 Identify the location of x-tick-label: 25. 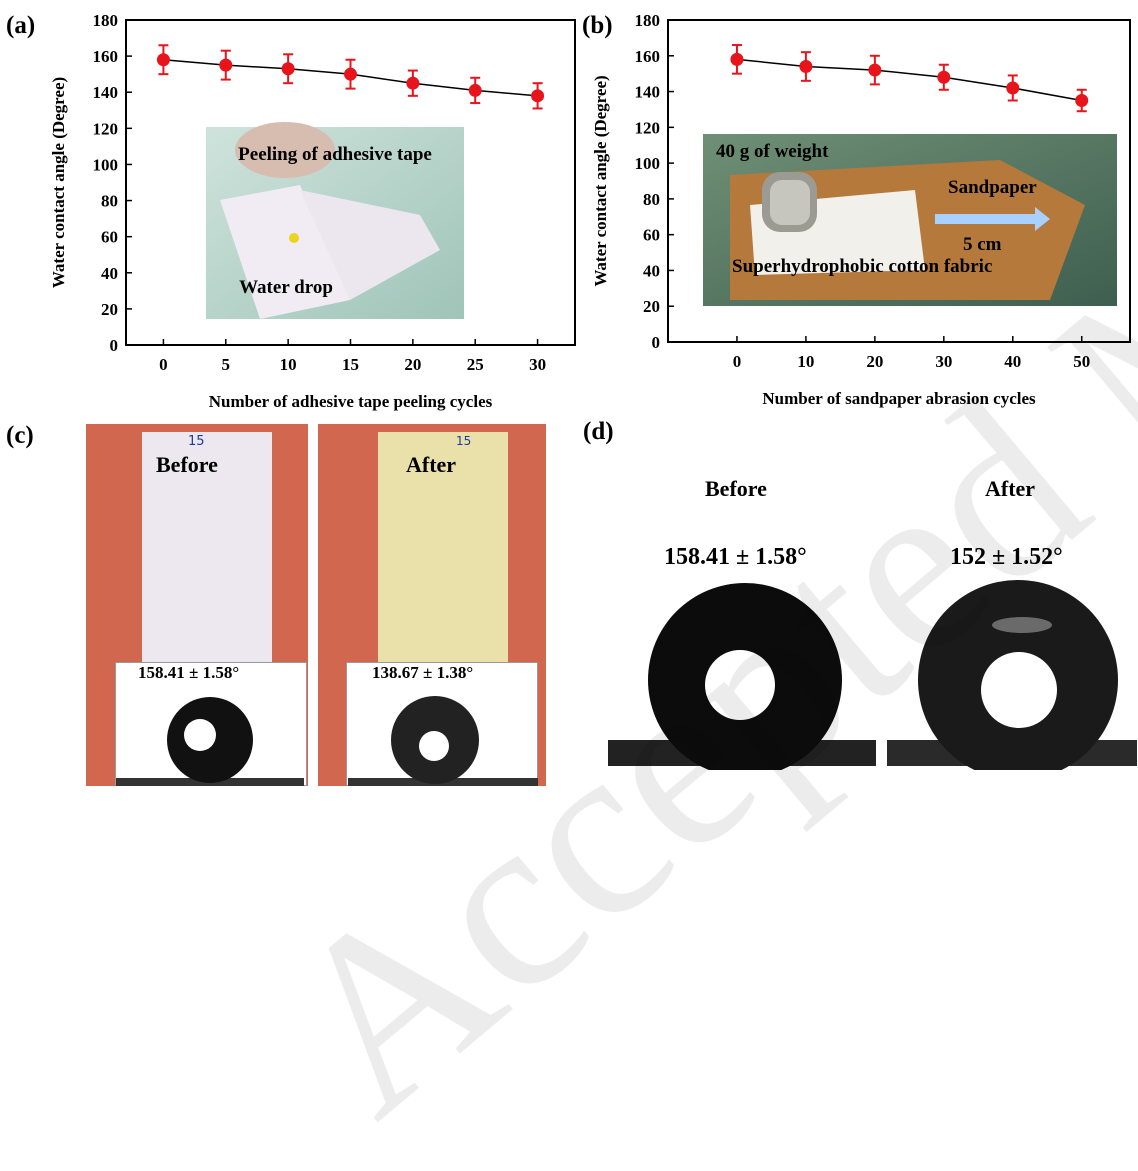
(475, 364).